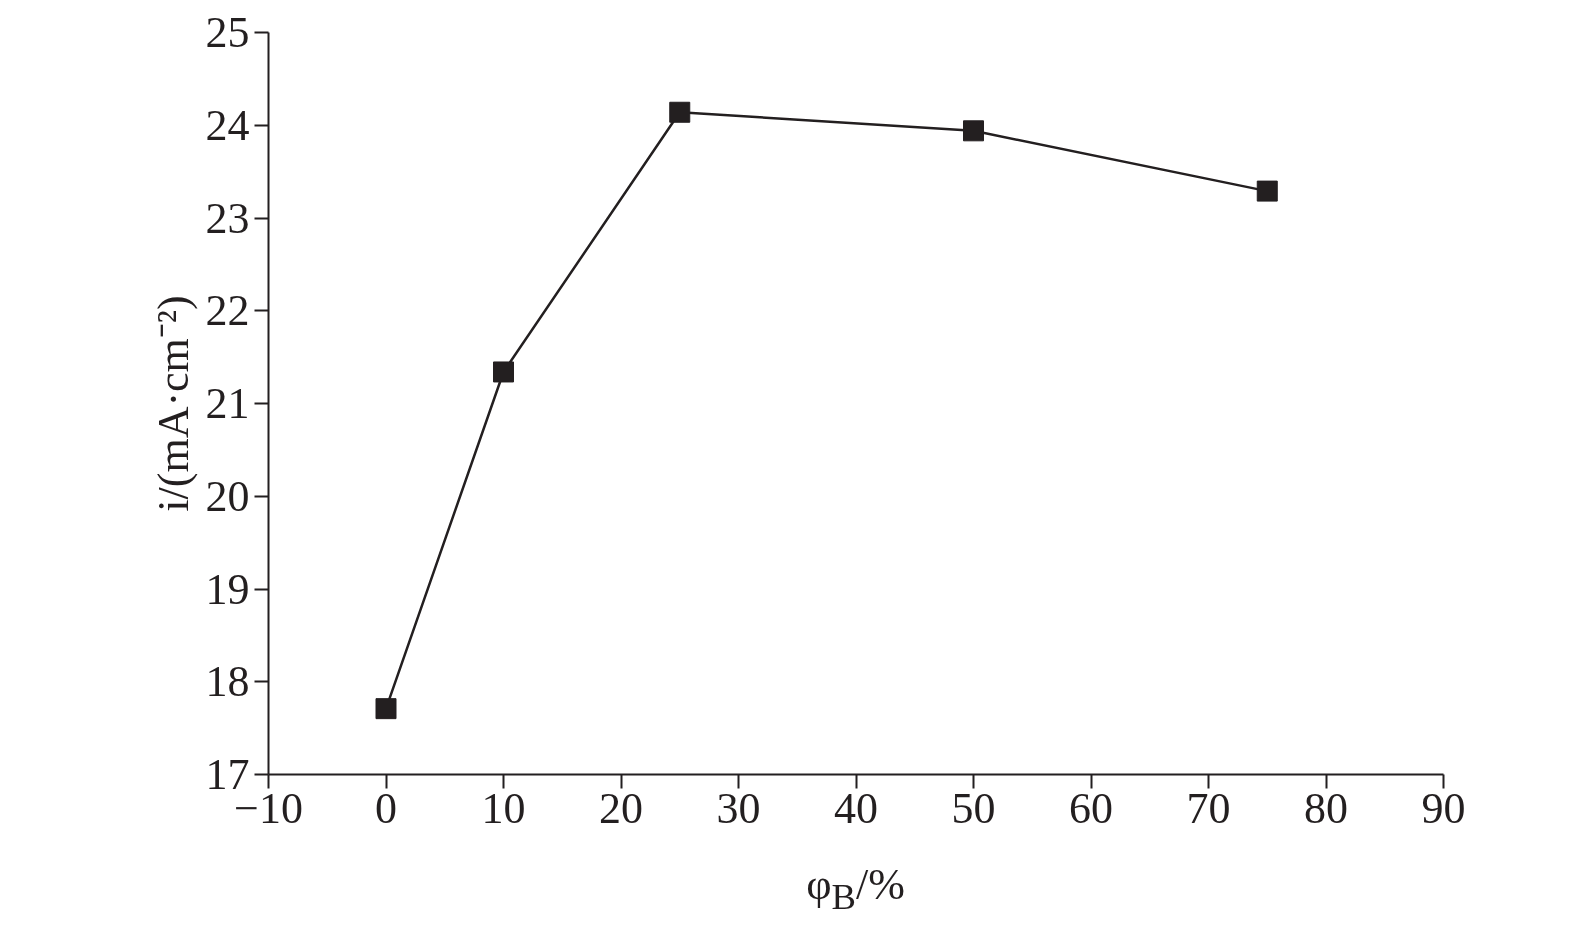 Image resolution: width=1575 pixels, height=944 pixels. Describe the element at coordinates (621, 808) in the screenshot. I see `x-tick-label: 20` at that location.